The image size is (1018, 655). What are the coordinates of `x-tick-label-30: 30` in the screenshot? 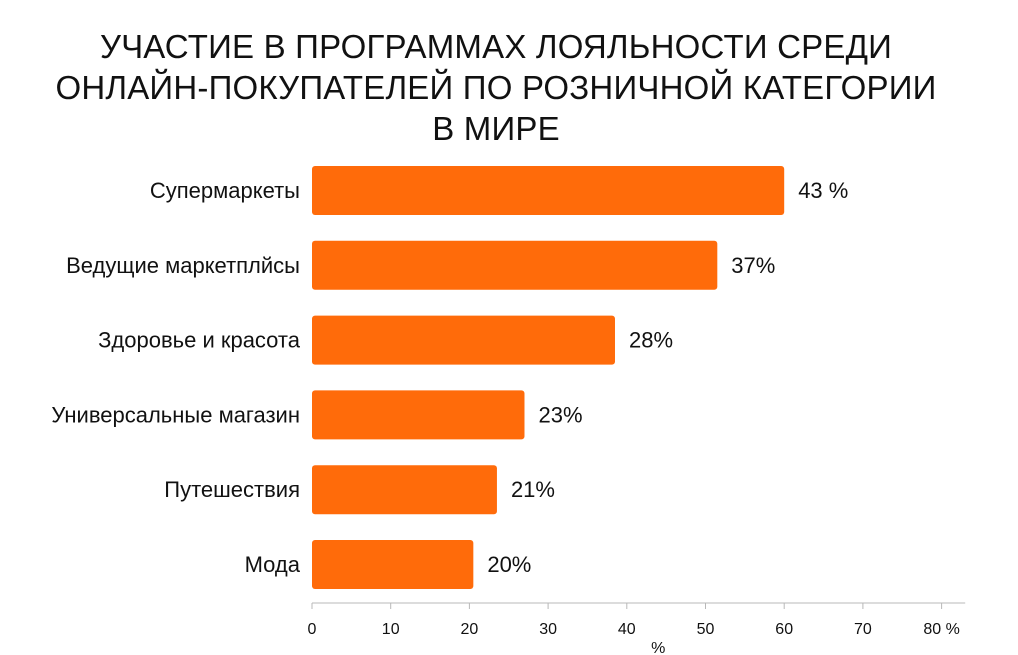 It's located at (548, 629).